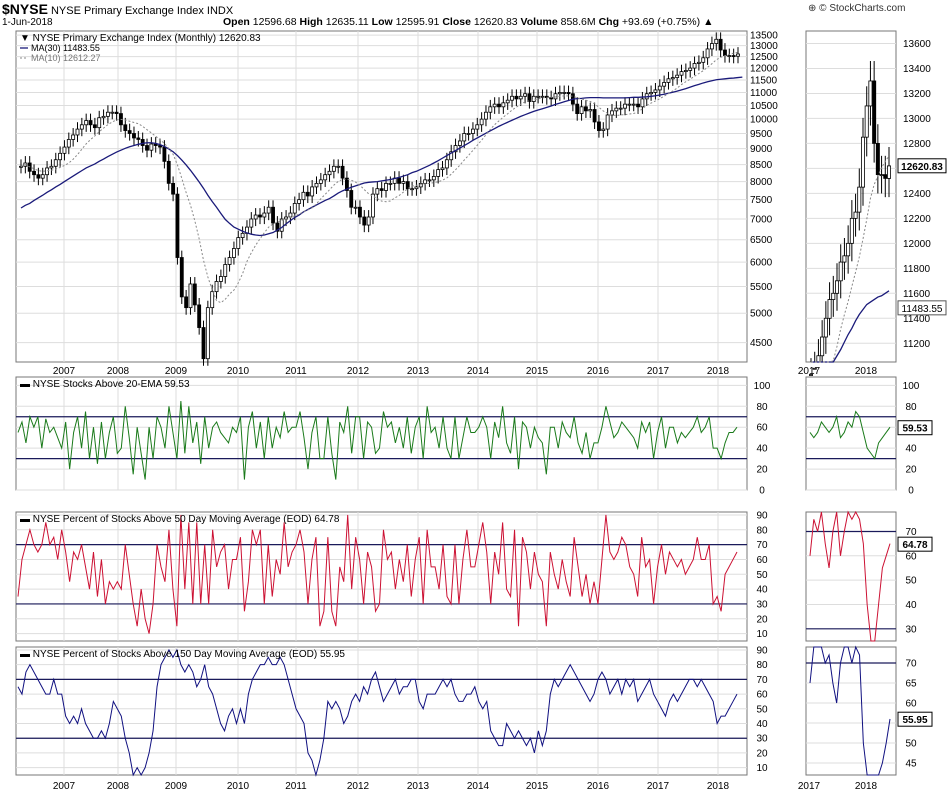 The image size is (950, 795). I want to click on zoom-tick-label: 30, so click(911, 629).